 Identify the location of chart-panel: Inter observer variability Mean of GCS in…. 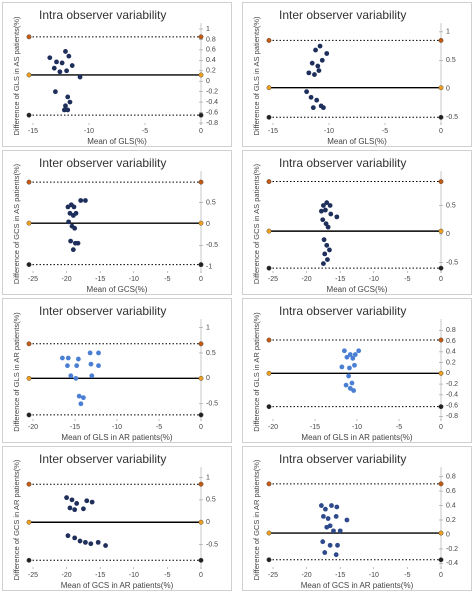
(117, 518).